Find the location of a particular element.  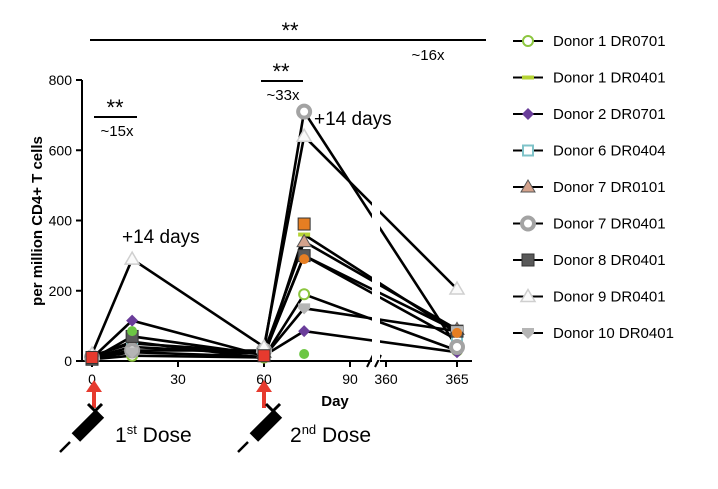

y-tick-label: 800 is located at coordinates (61, 80).